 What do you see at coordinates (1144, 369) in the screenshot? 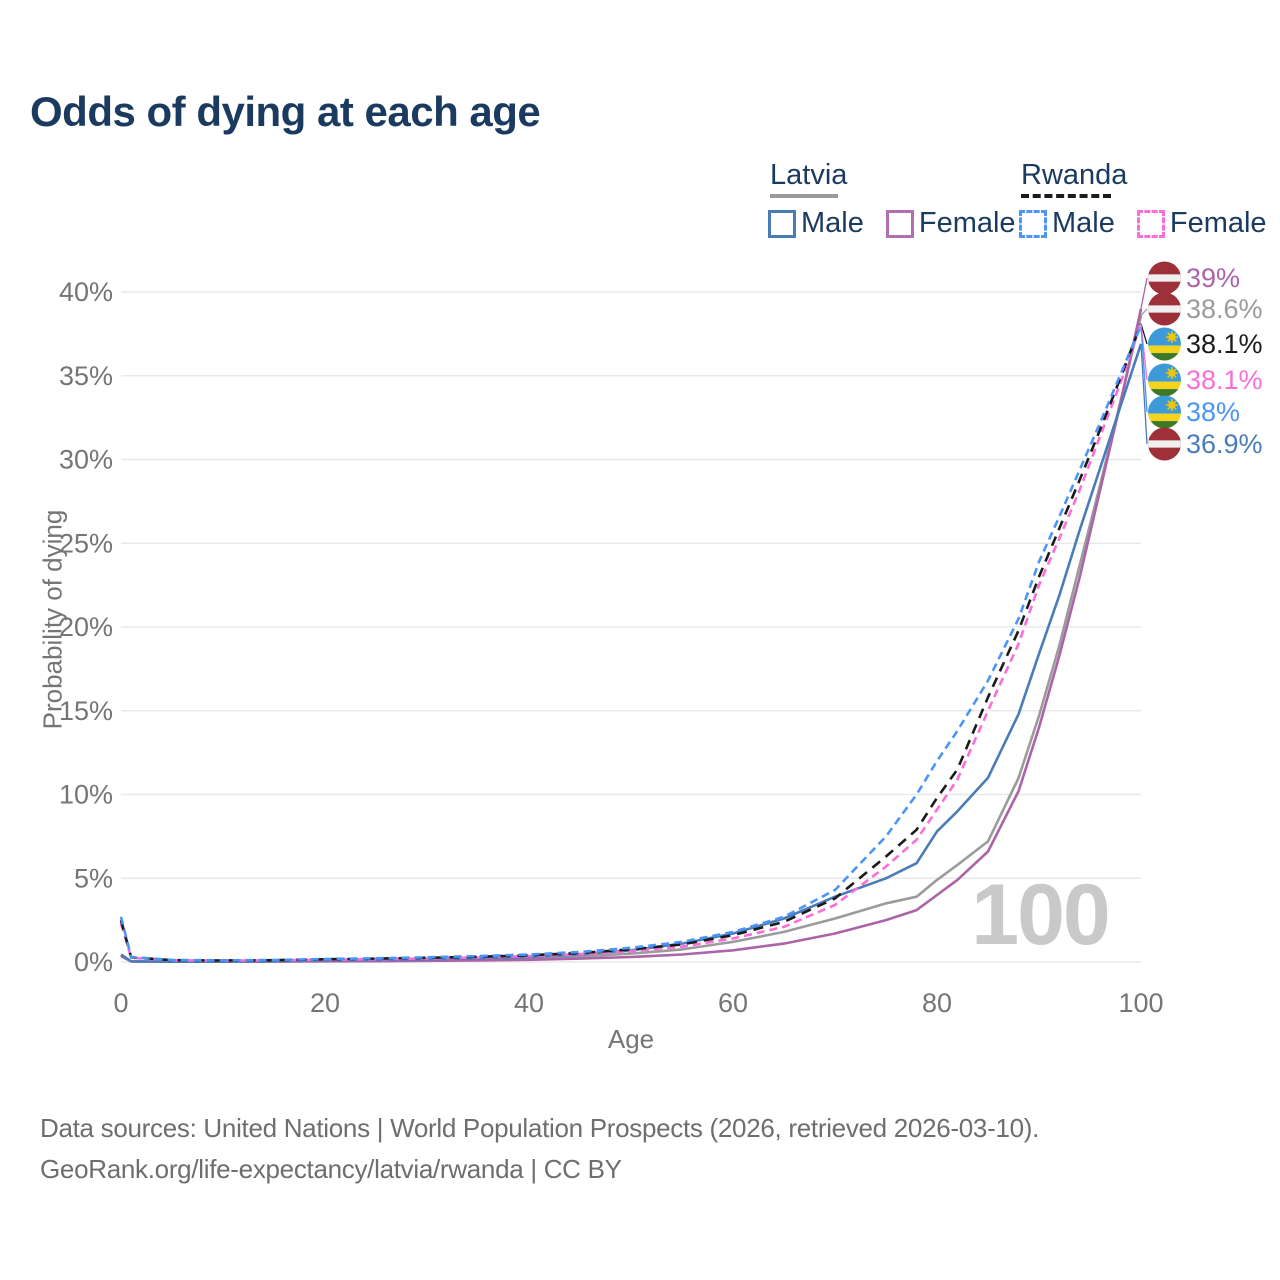
I see `end-label-leader-rw_m` at bounding box center [1144, 369].